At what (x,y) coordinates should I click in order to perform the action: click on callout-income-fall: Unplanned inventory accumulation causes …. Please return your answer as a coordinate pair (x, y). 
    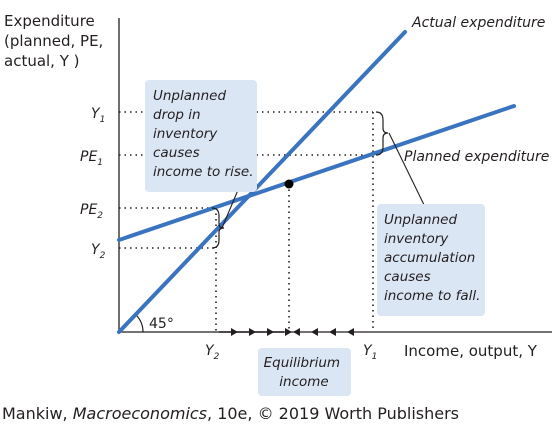
    Looking at the image, I should click on (431, 260).